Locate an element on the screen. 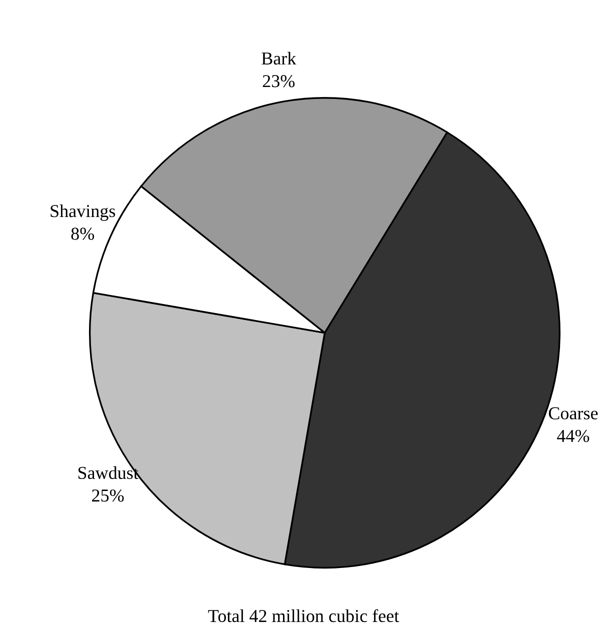 Image resolution: width=607 pixels, height=640 pixels. data-label: 23% is located at coordinates (278, 81).